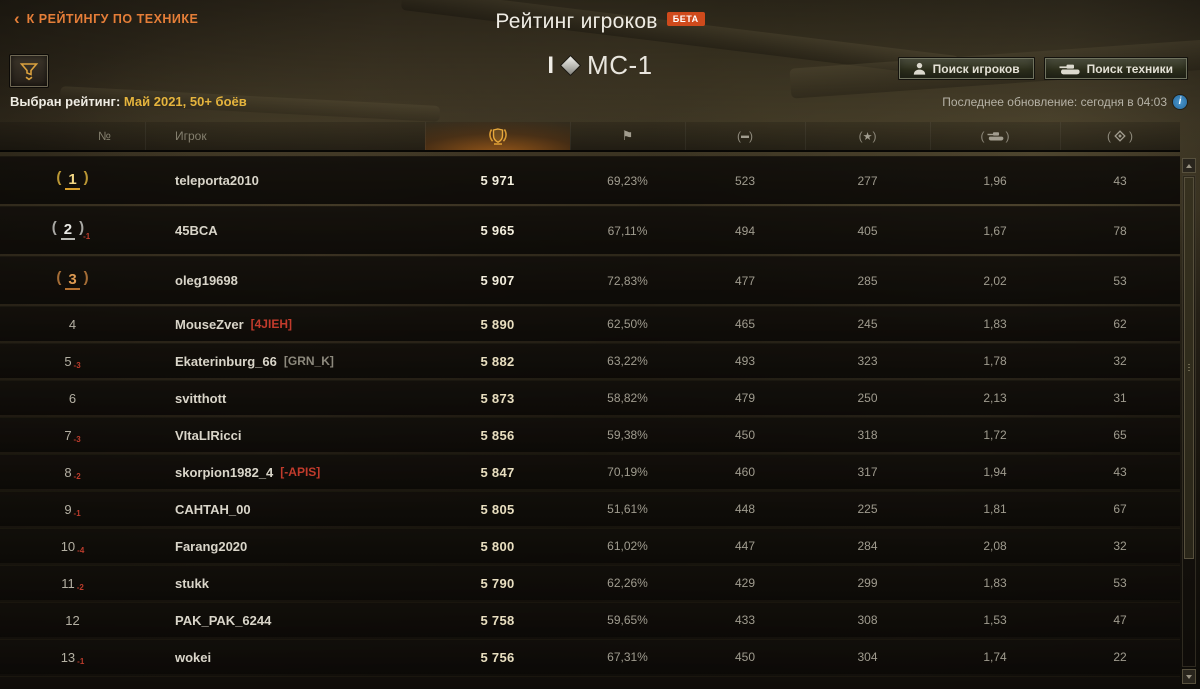 This screenshot has width=1200, height=689. What do you see at coordinates (745, 361) in the screenshot?
I see `avg-damage-value: 493` at bounding box center [745, 361].